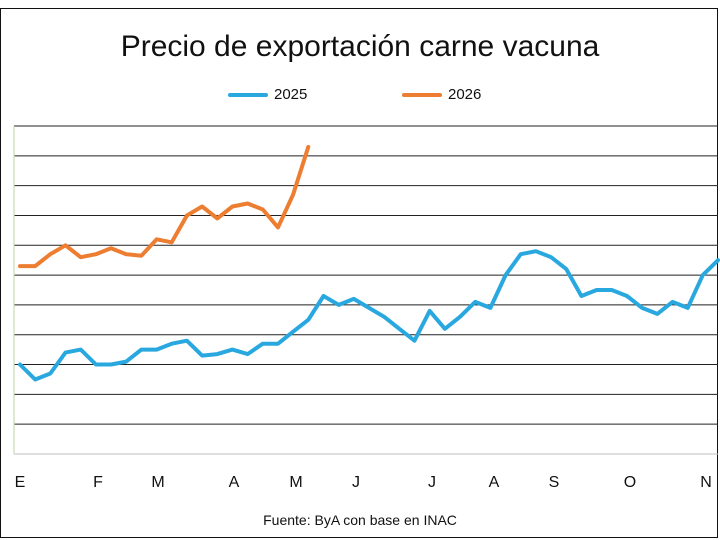 The image size is (720, 540). I want to click on x-tick-label: E, so click(20, 482).